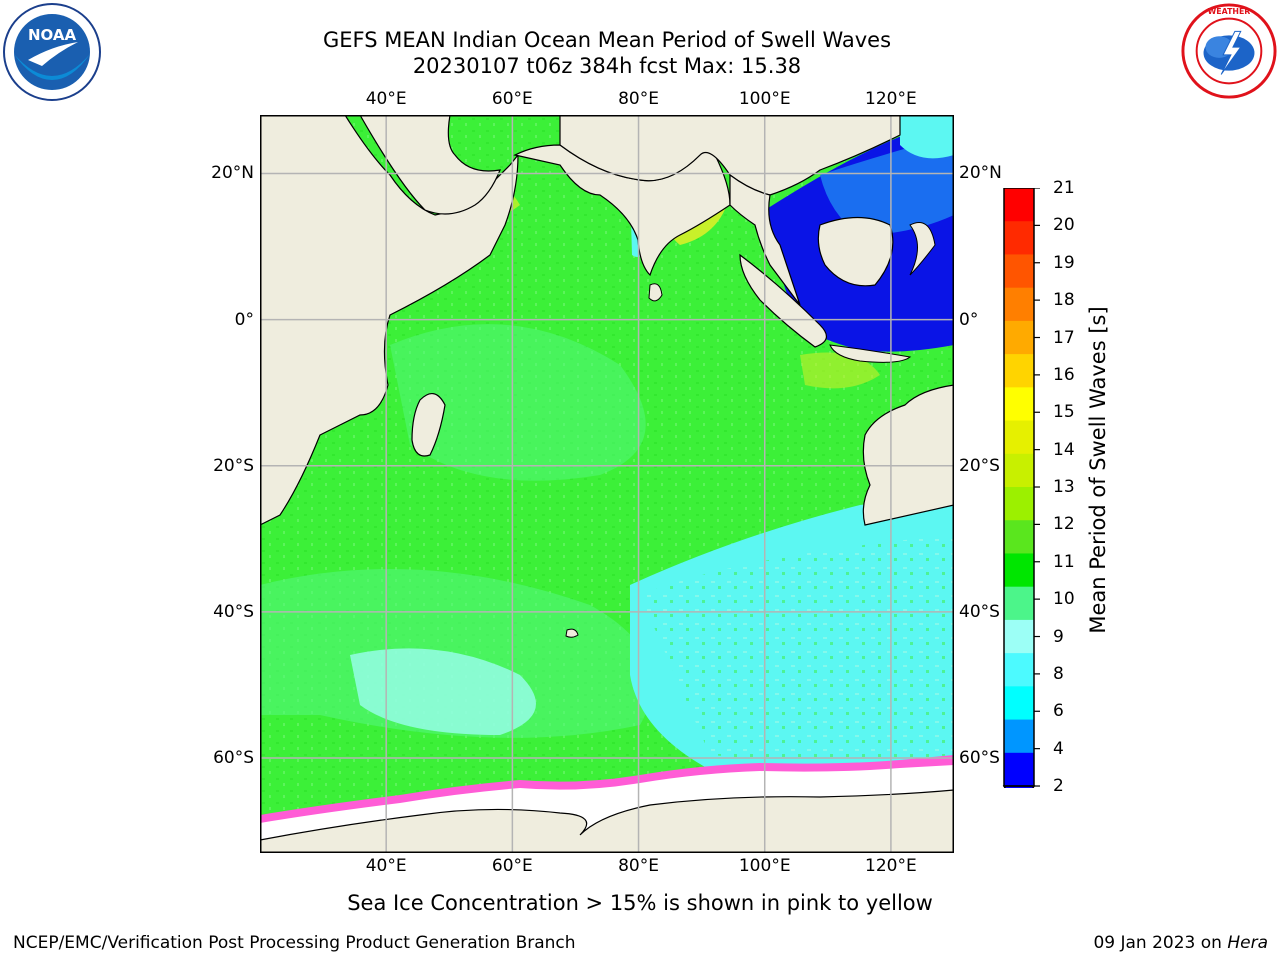  Describe the element at coordinates (1064, 337) in the screenshot. I see `colorbar-tick-label: 17` at that location.